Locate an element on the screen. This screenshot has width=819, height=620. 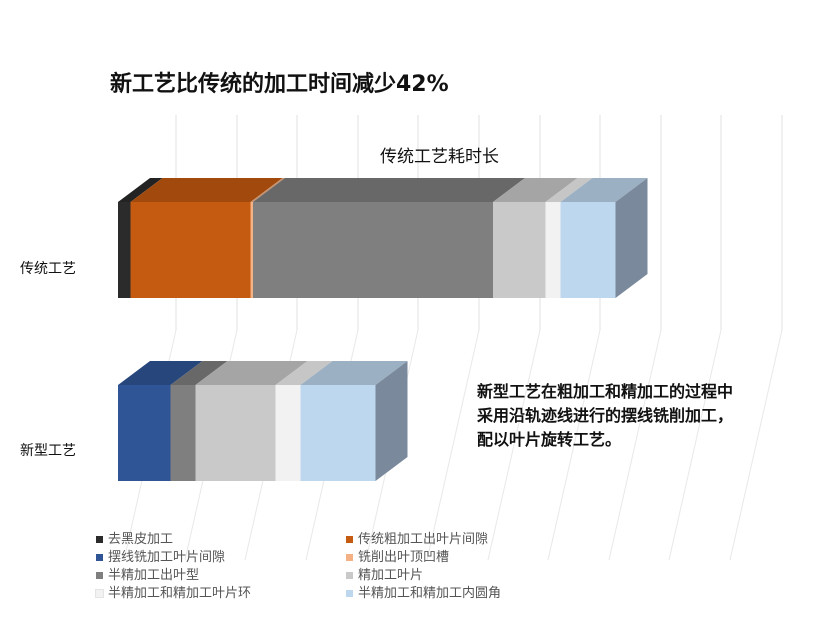
legend-label: 摆线铣加工叶片间隙 is located at coordinates (167, 557).